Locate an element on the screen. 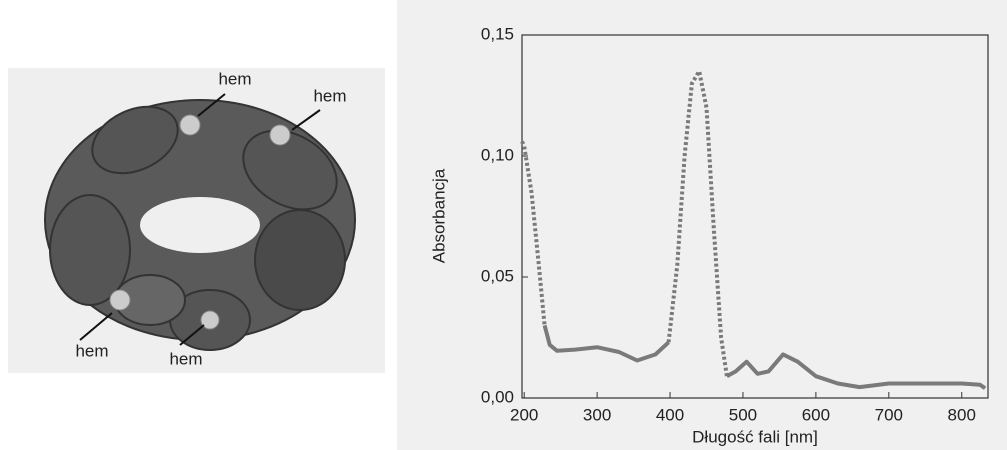  x-tick-label: 300 is located at coordinates (597, 414).